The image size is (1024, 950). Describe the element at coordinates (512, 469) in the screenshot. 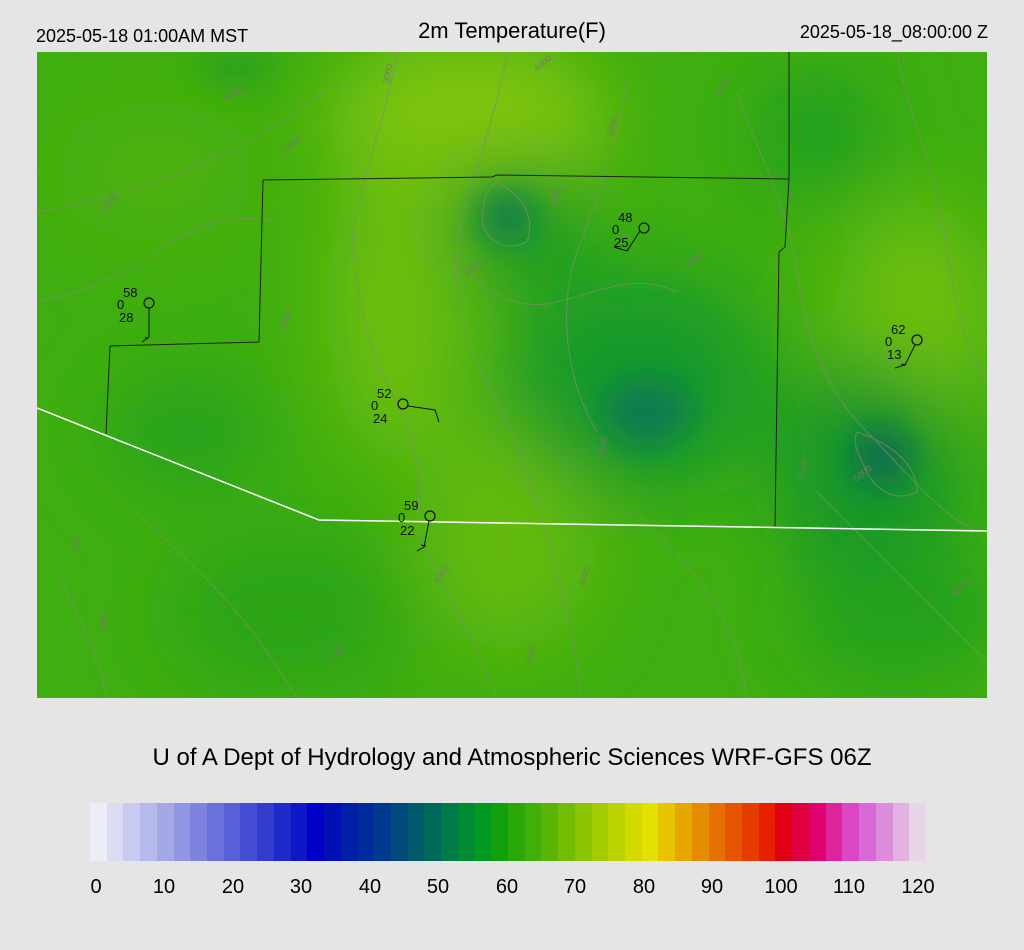

I see `state-border` at that location.